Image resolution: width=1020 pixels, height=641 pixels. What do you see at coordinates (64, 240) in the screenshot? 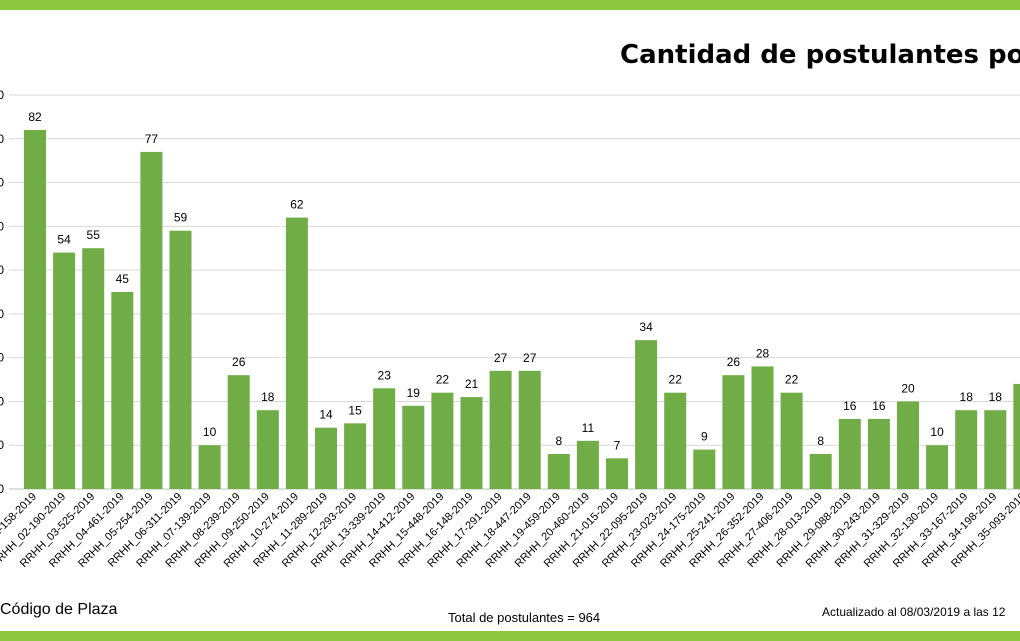
I see `bar-value-label: 54` at bounding box center [64, 240].